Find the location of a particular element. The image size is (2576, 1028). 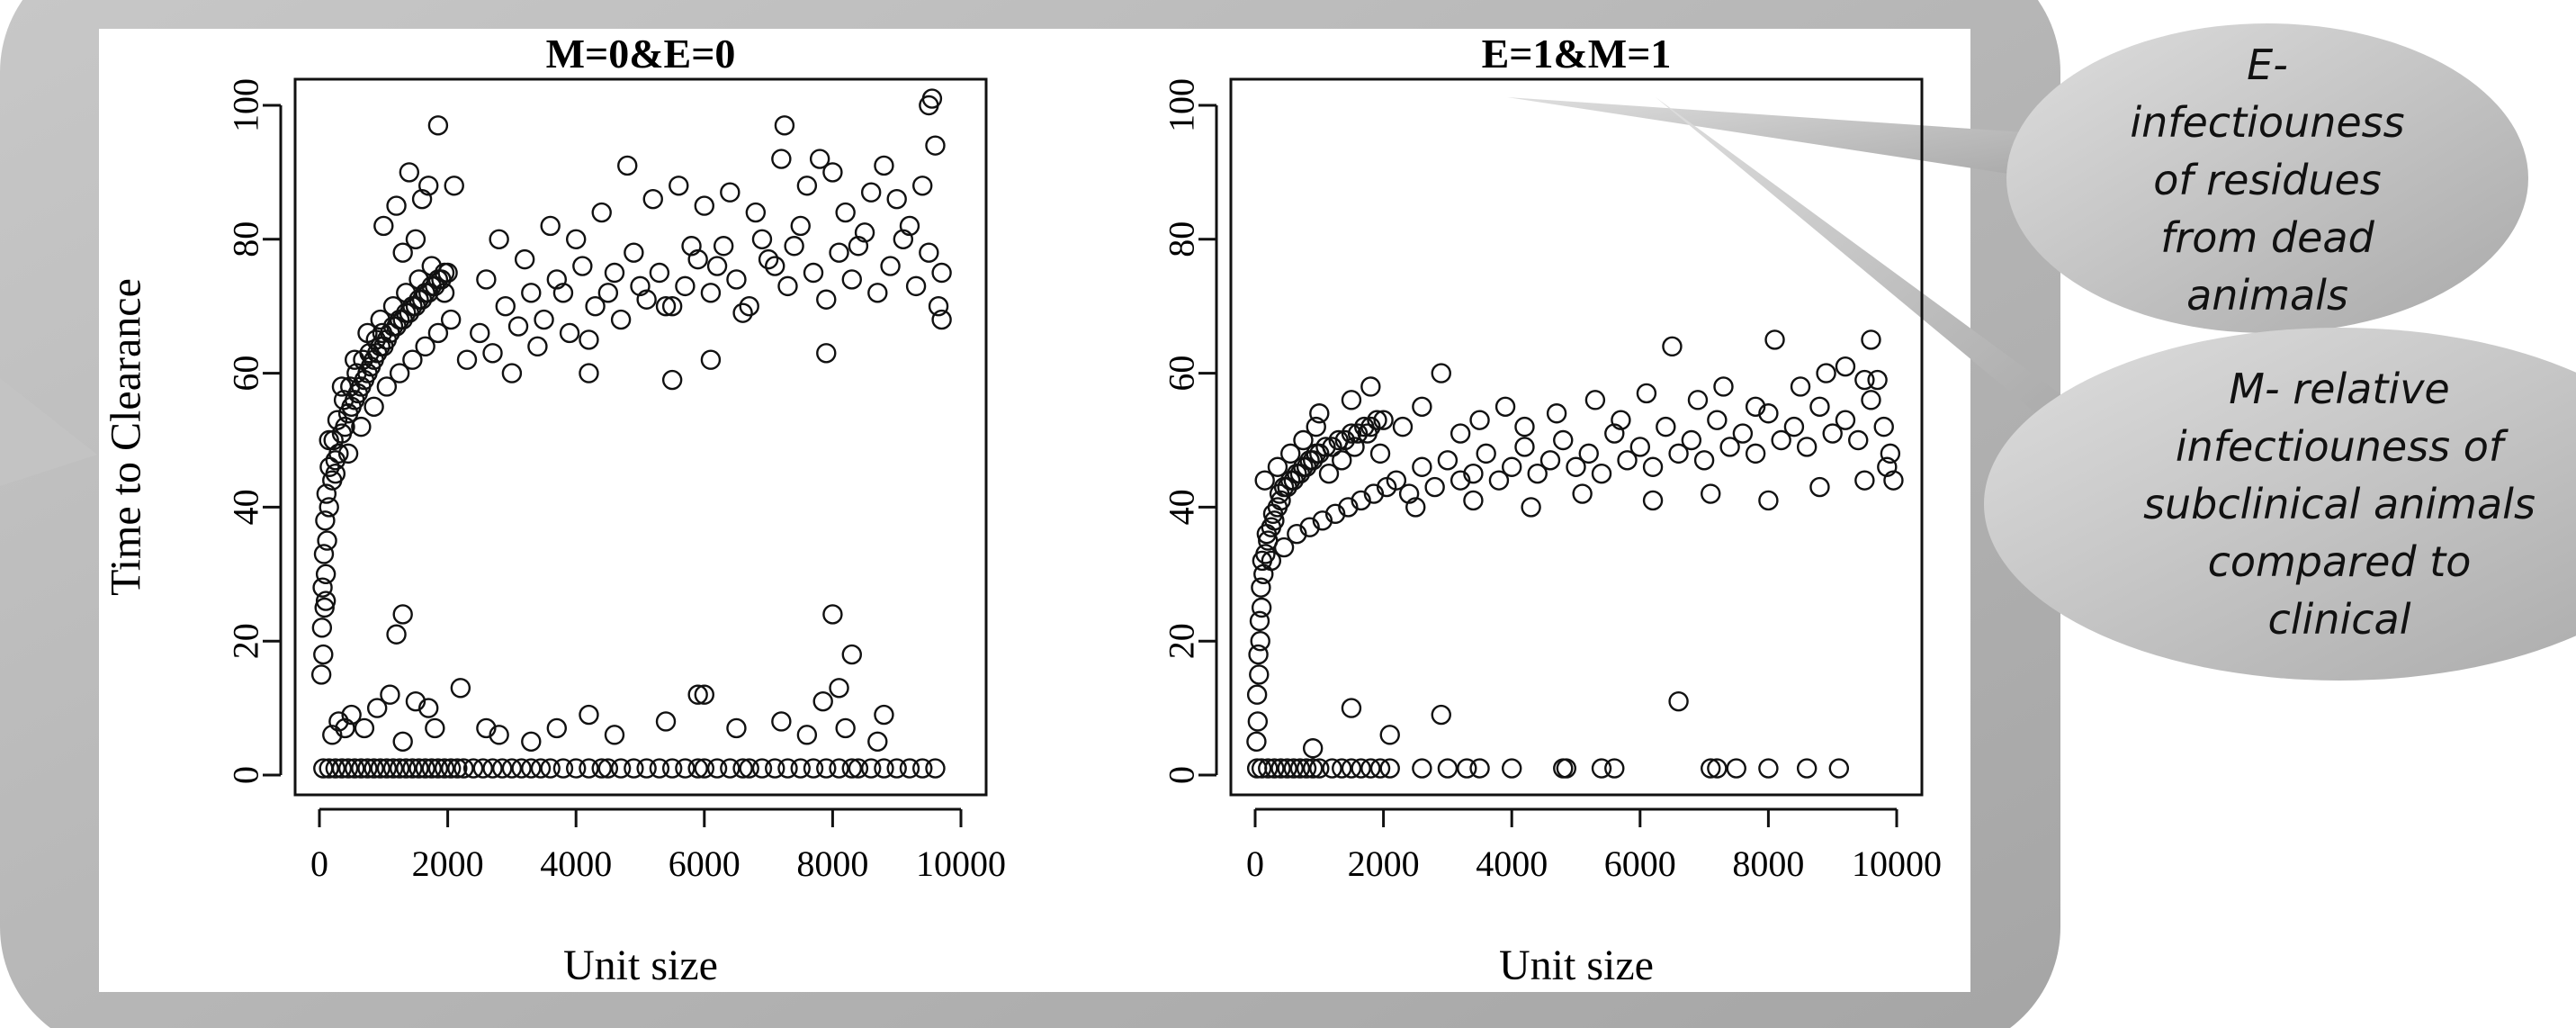

y-tick-label: 0 is located at coordinates (1182, 775).